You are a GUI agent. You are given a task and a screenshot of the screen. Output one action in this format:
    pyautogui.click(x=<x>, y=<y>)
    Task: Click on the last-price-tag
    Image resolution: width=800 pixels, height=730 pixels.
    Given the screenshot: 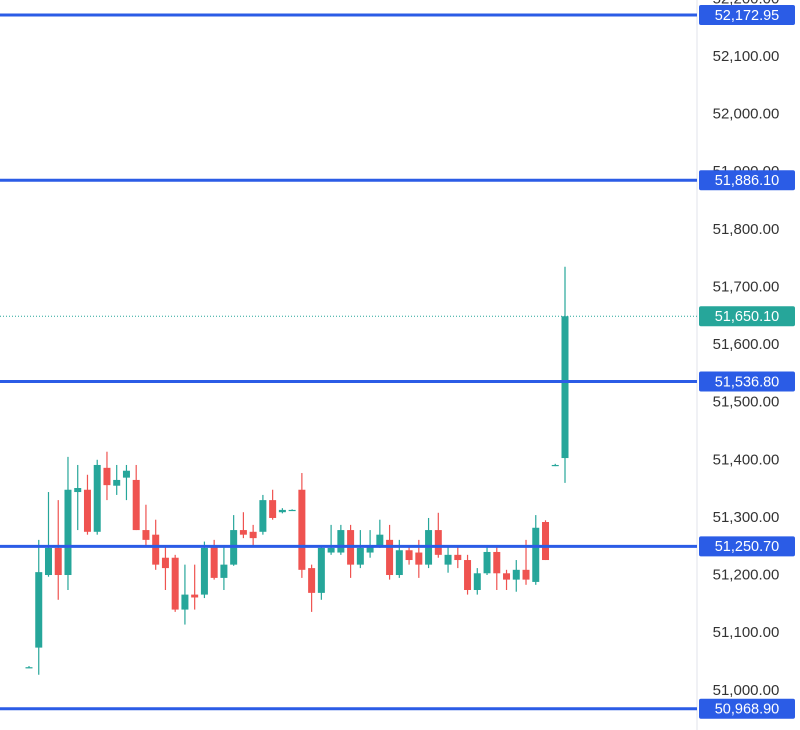 What is the action you would take?
    pyautogui.click(x=747, y=316)
    